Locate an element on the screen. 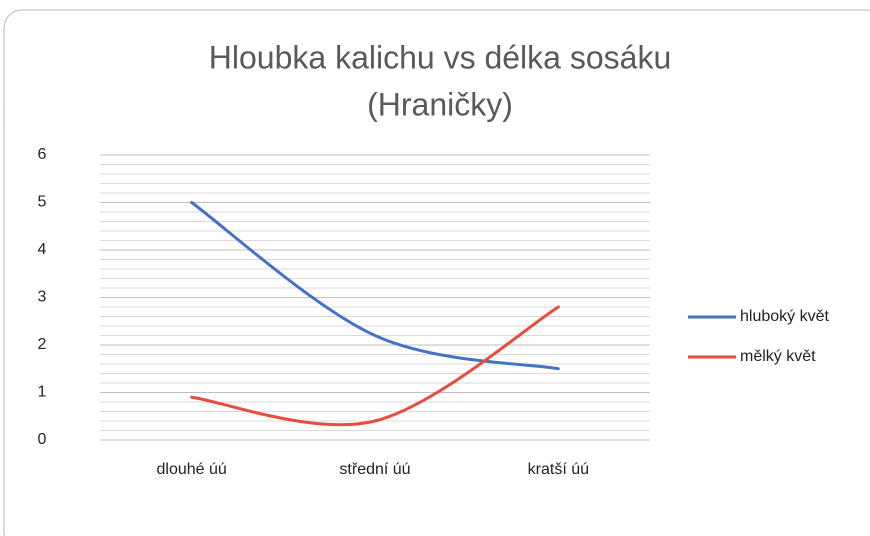  y-tick-label: 4 is located at coordinates (42, 249).